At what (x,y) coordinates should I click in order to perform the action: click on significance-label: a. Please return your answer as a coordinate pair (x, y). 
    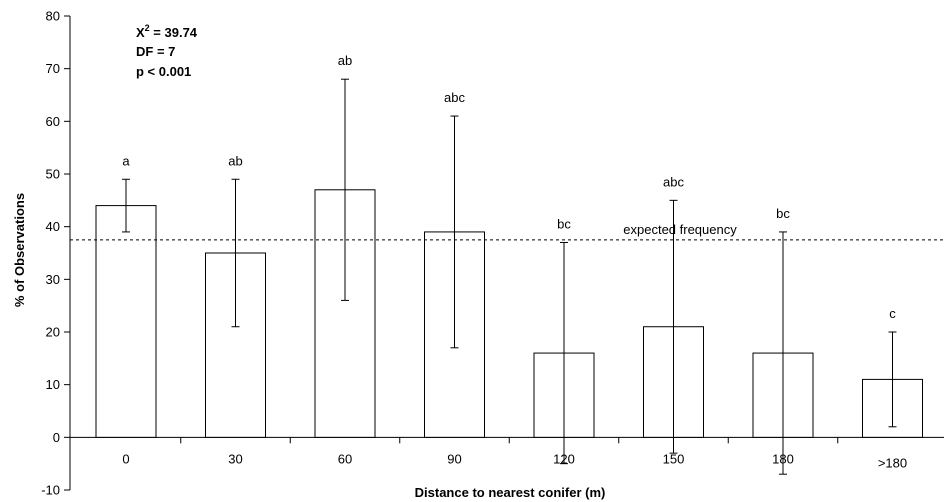
    Looking at the image, I should click on (126, 160).